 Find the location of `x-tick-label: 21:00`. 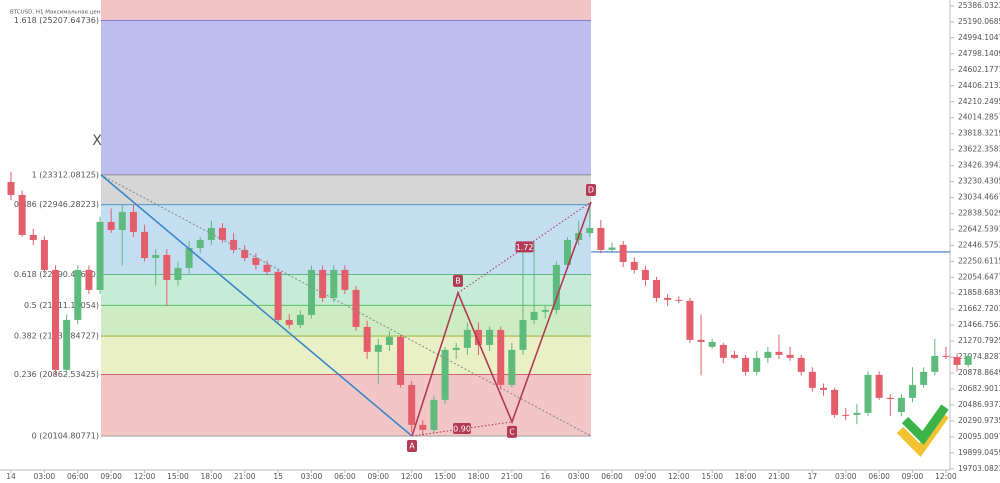

x-tick-label: 21:00 is located at coordinates (779, 476).